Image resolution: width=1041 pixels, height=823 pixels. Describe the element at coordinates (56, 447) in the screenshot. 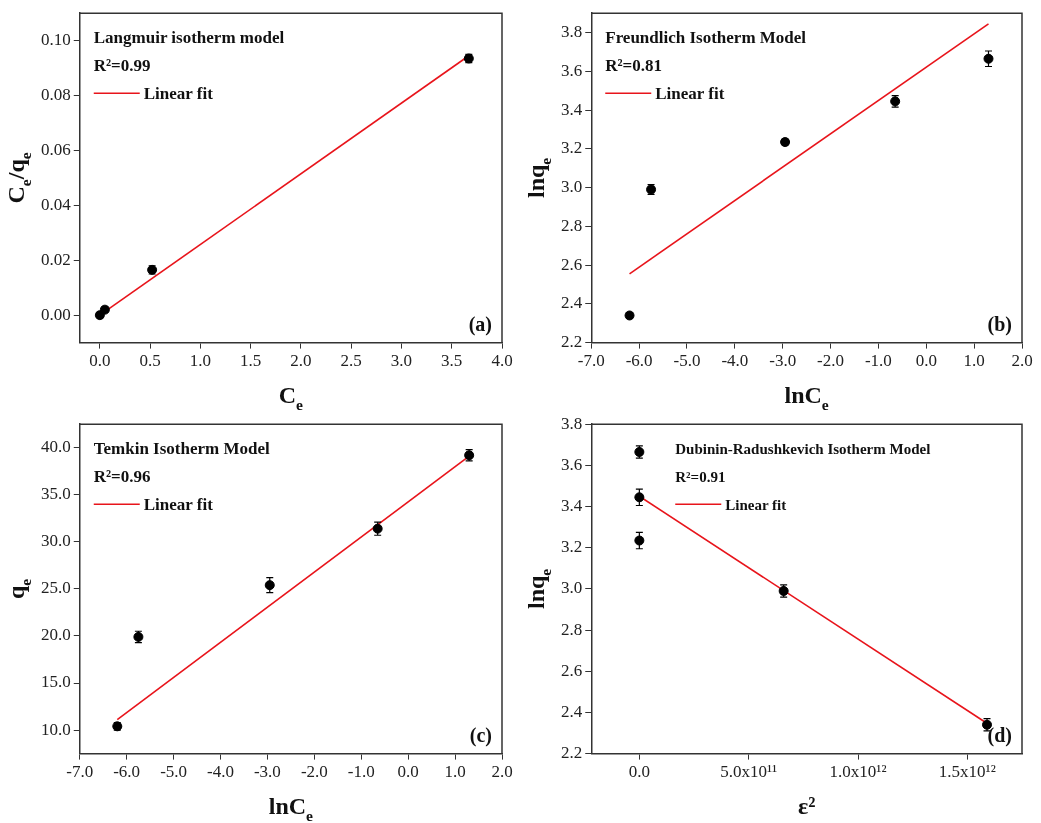

I see `y-tick-label: 40.0` at that location.